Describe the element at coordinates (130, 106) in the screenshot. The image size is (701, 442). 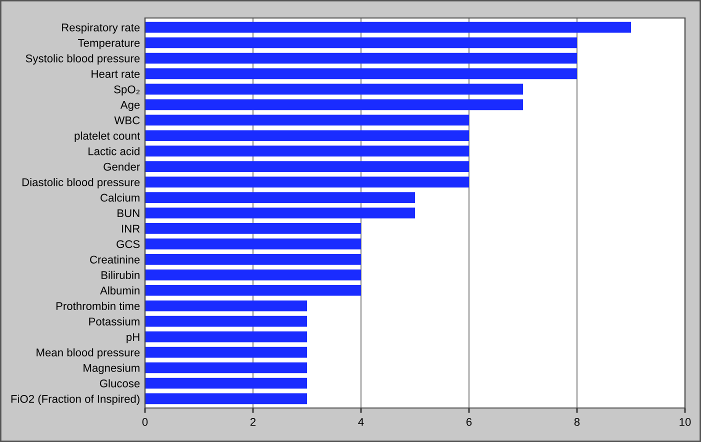
I see `y-tick-label: Age` at that location.